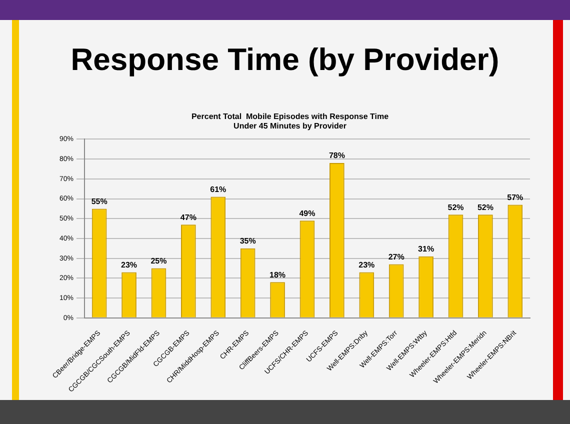  Describe the element at coordinates (278, 275) in the screenshot. I see `data-label: 18%` at that location.